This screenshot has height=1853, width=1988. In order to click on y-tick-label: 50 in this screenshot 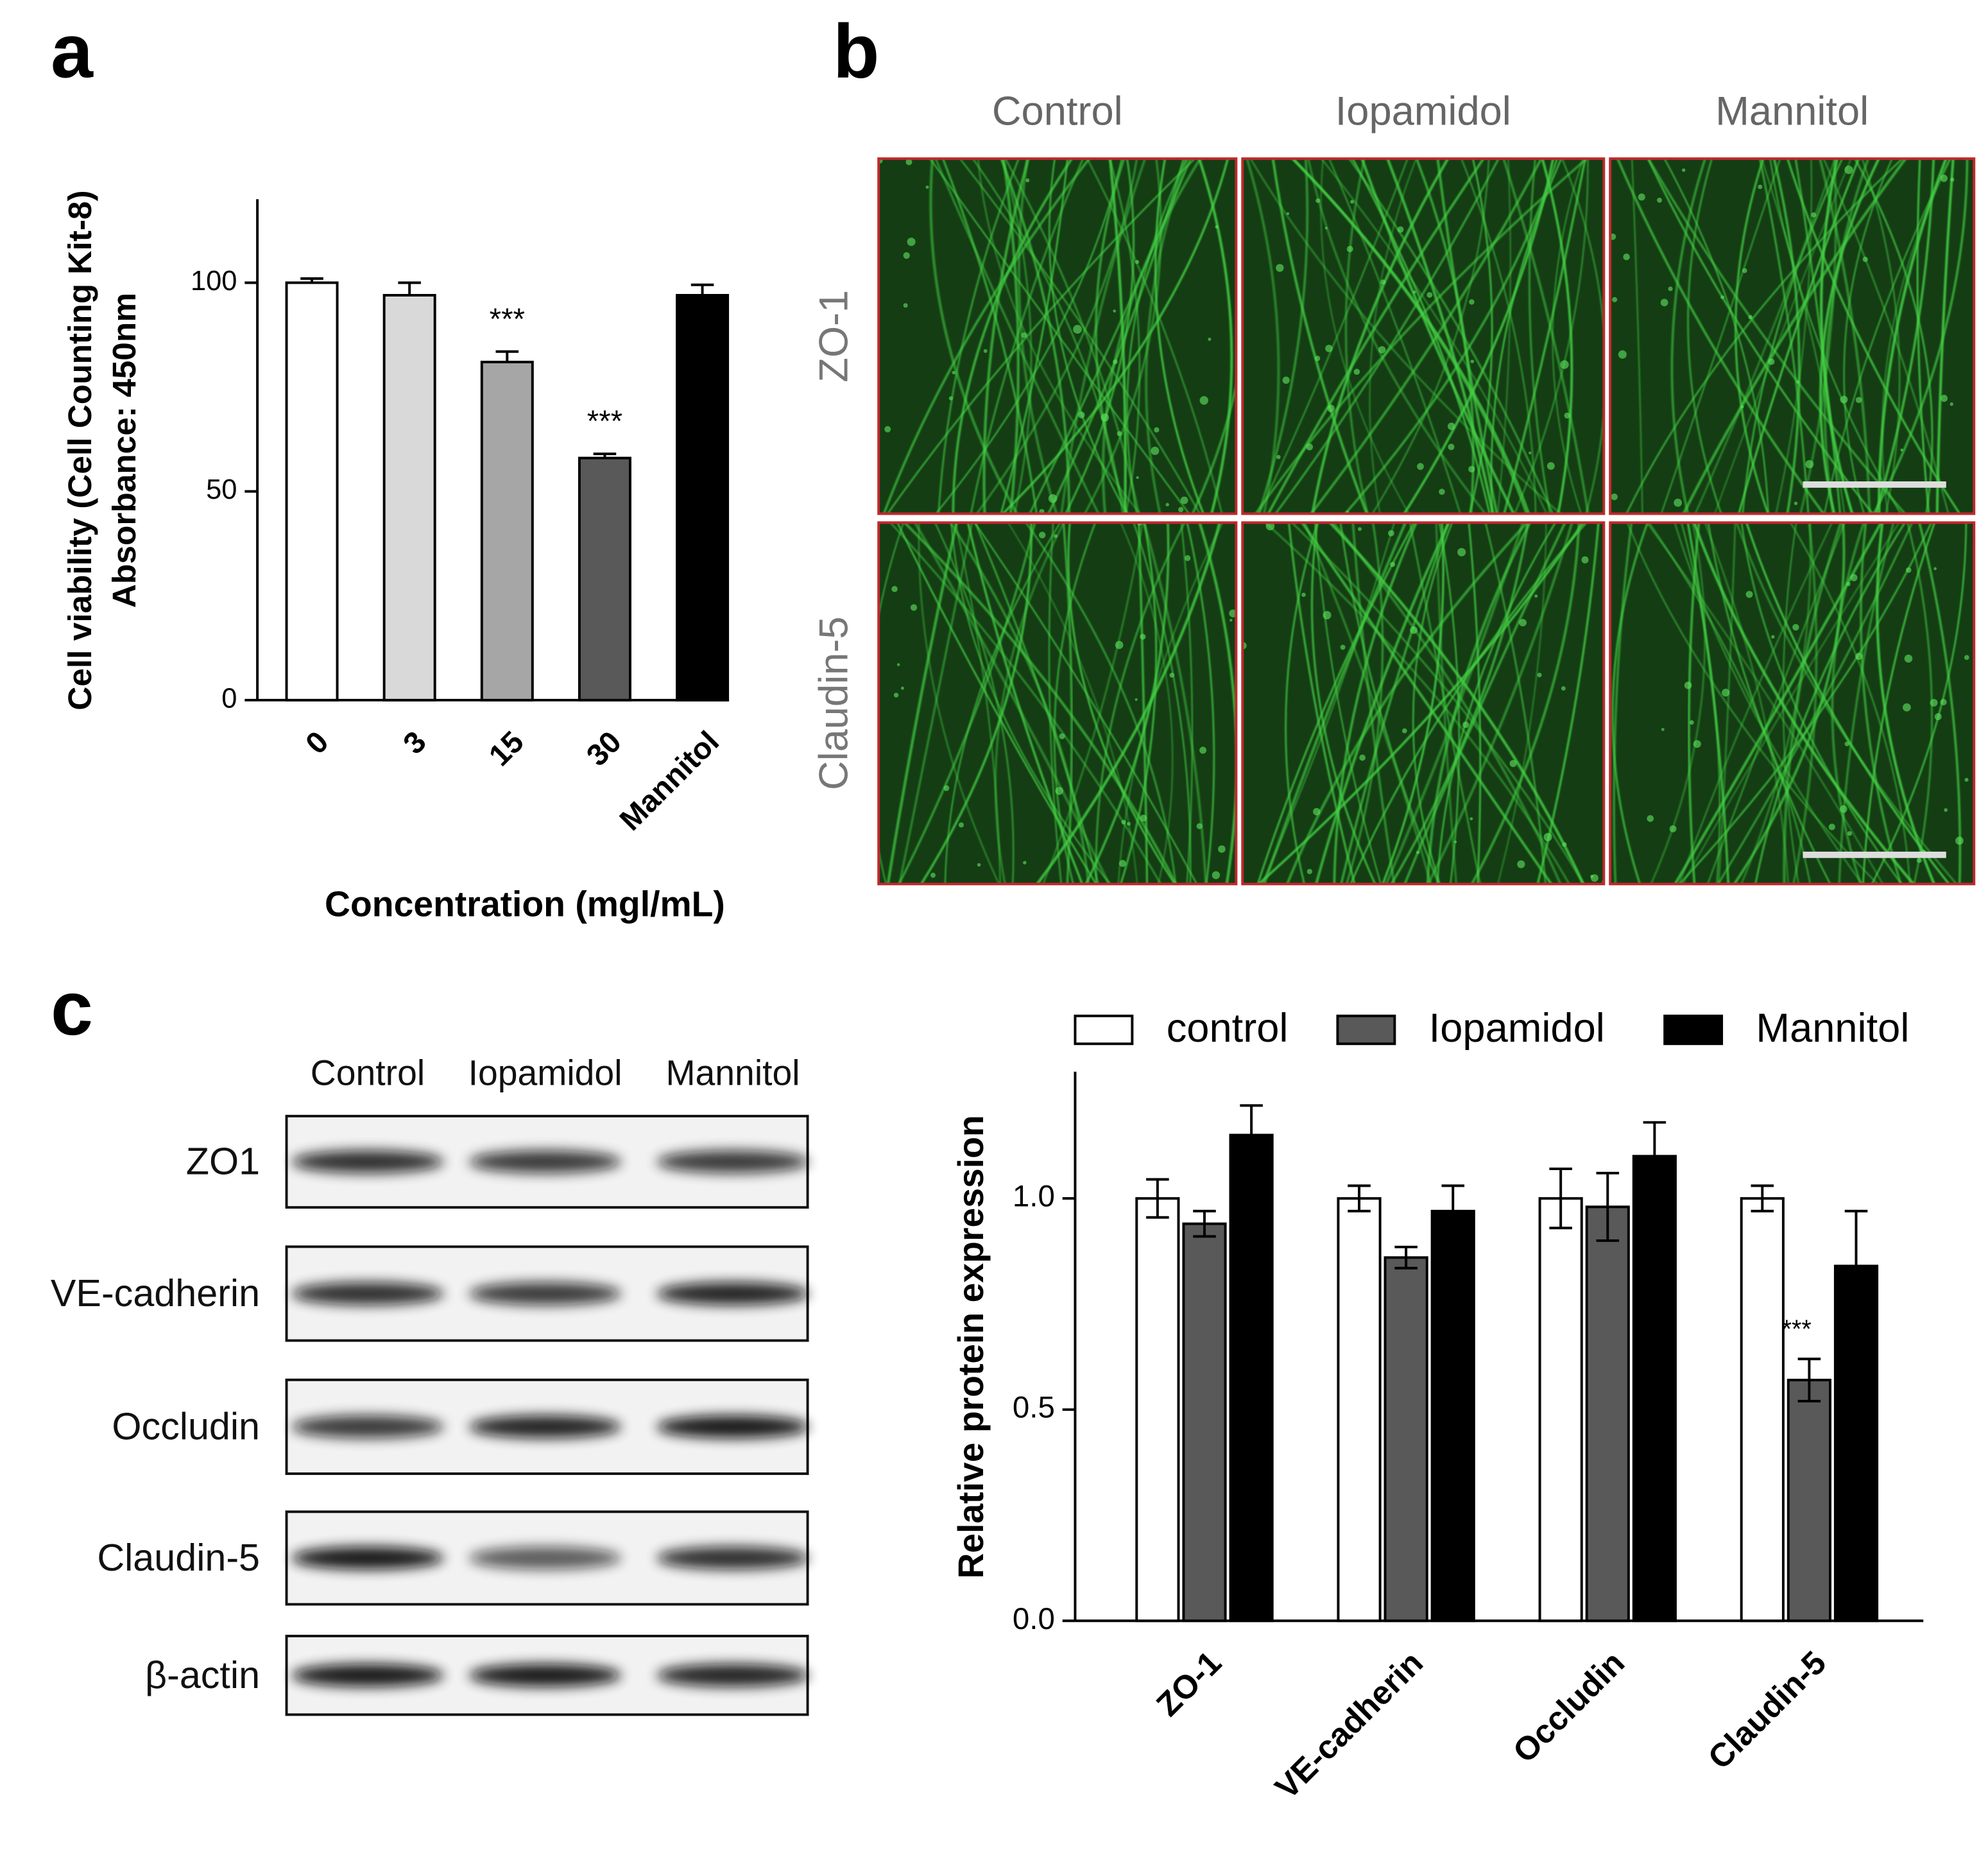, I will do `click(222, 490)`.